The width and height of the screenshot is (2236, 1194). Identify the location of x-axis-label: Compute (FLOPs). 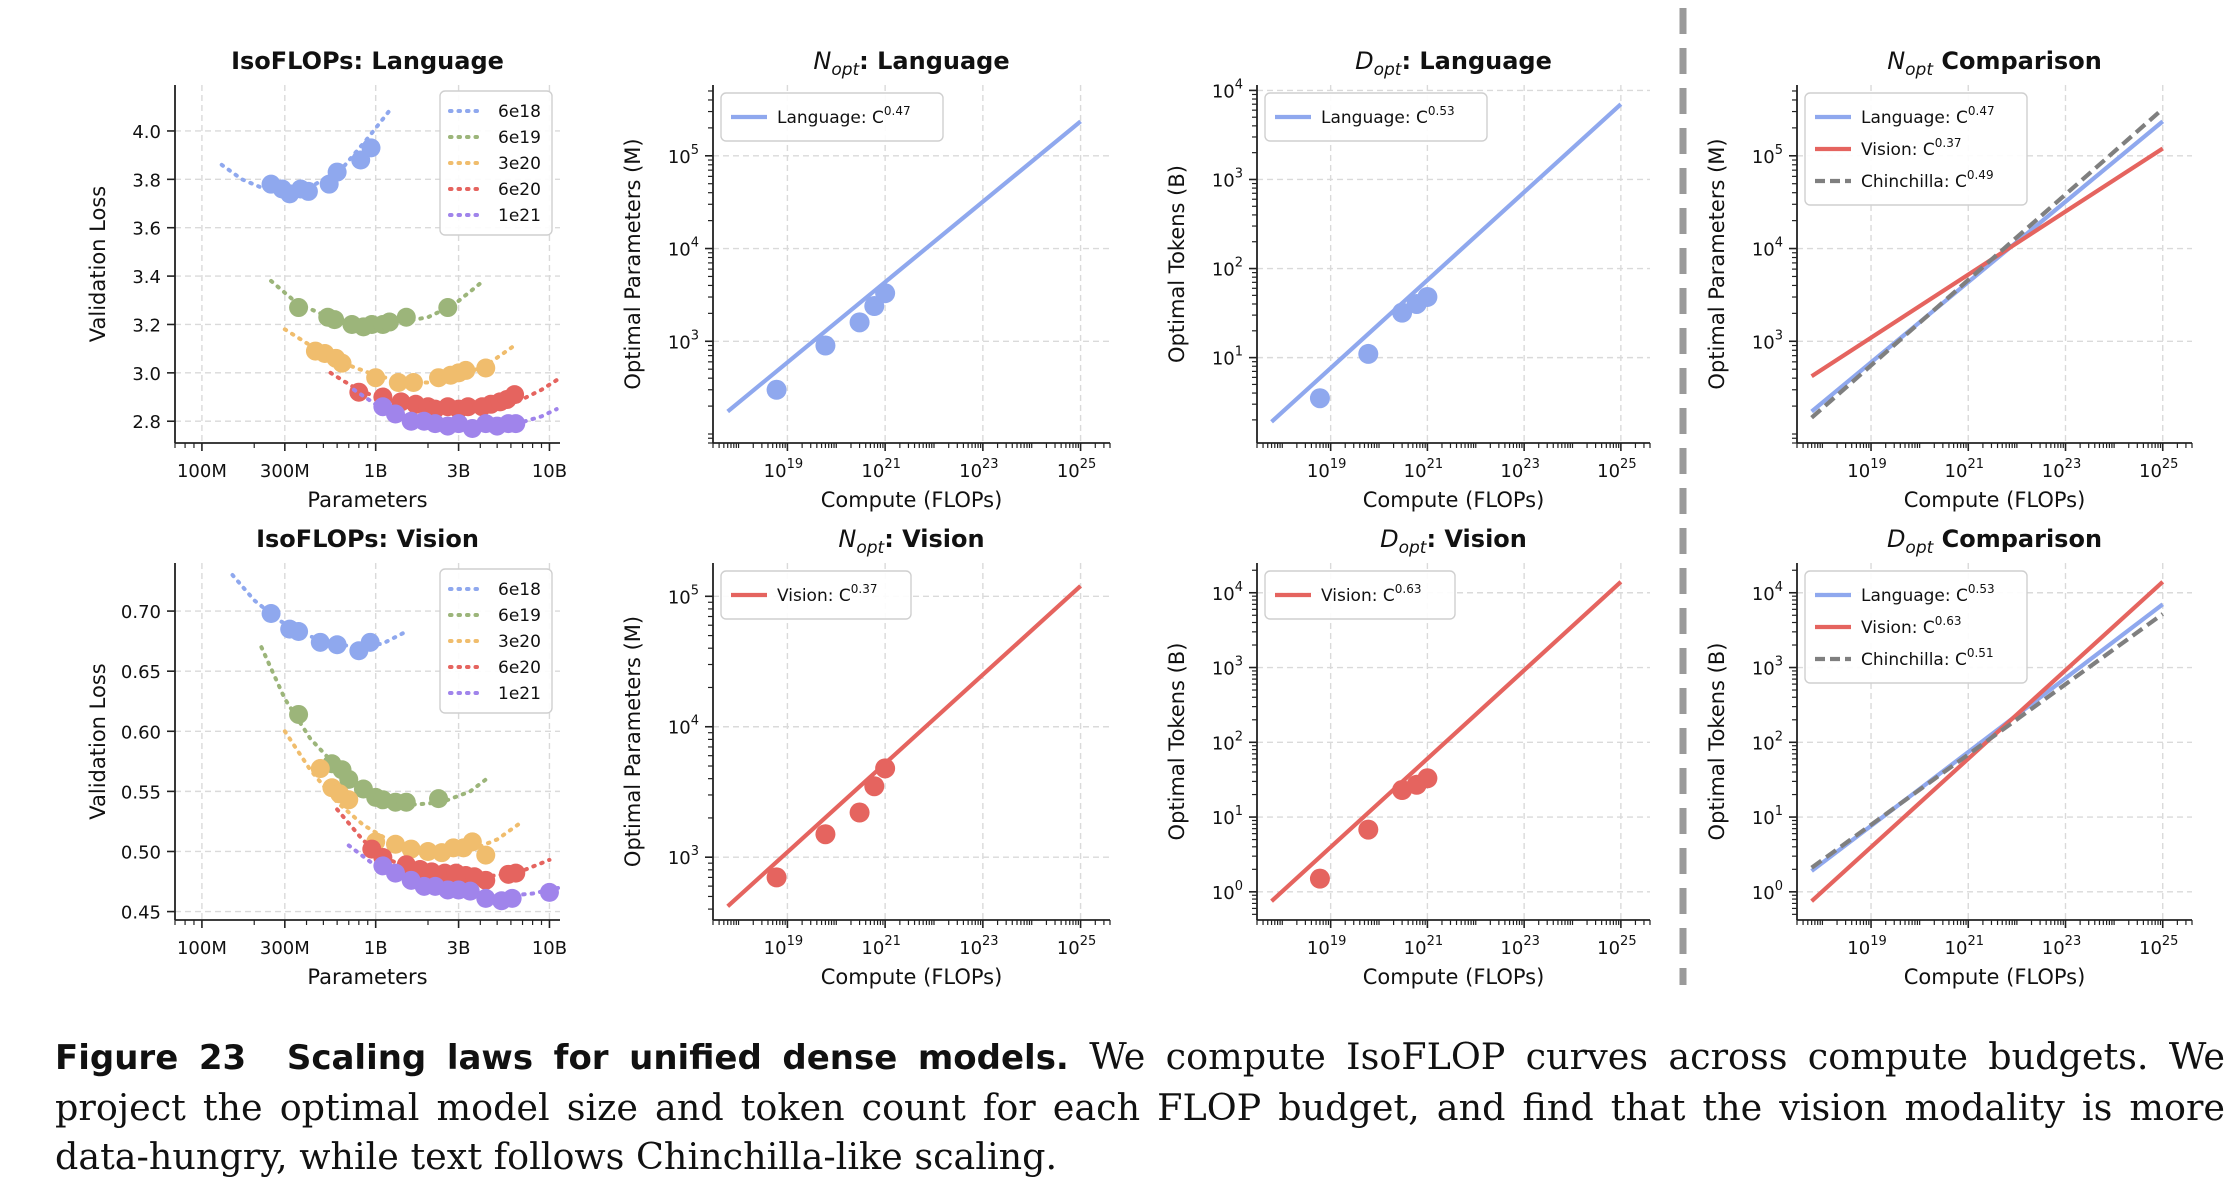
(1454, 500).